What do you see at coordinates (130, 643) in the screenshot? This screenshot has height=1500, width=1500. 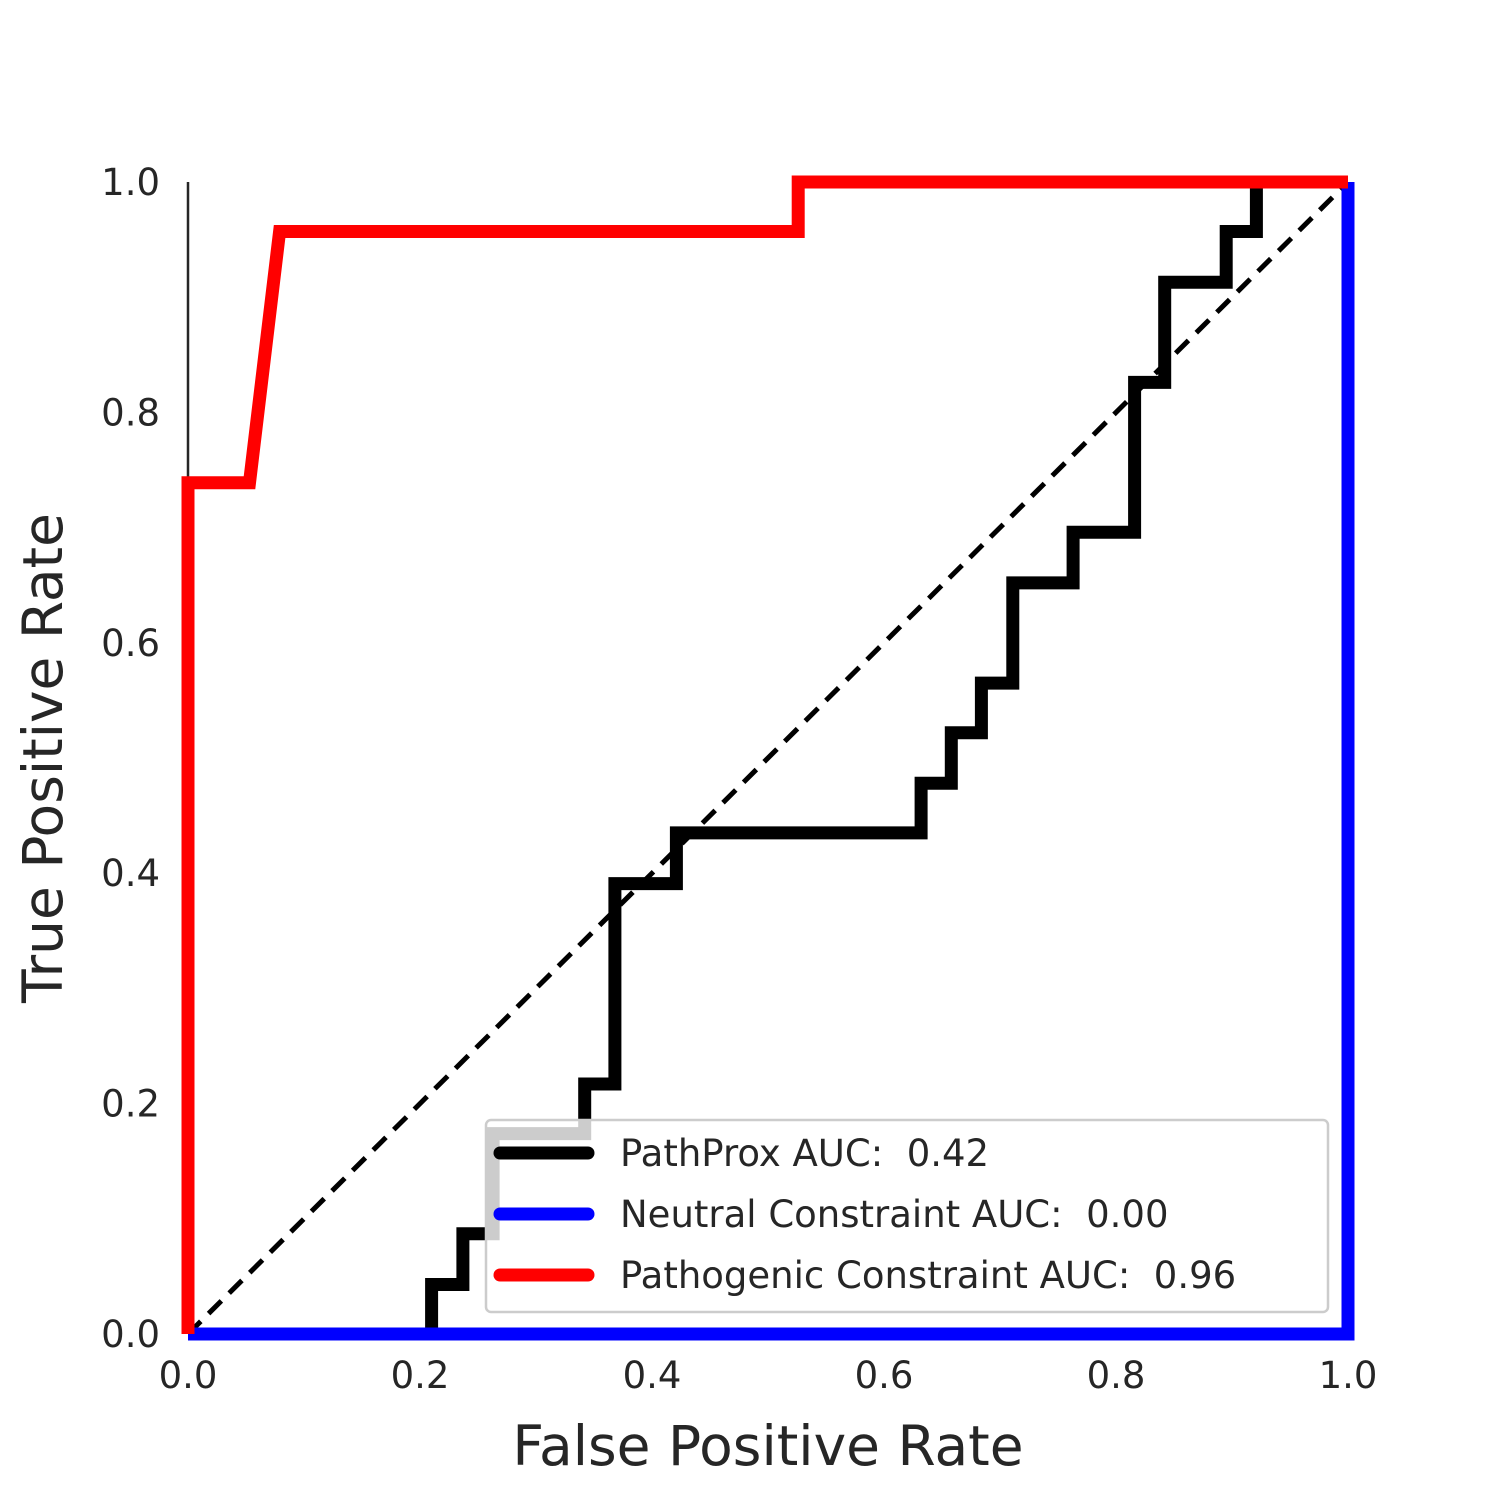 I see `y-tick-label: 0.6` at bounding box center [130, 643].